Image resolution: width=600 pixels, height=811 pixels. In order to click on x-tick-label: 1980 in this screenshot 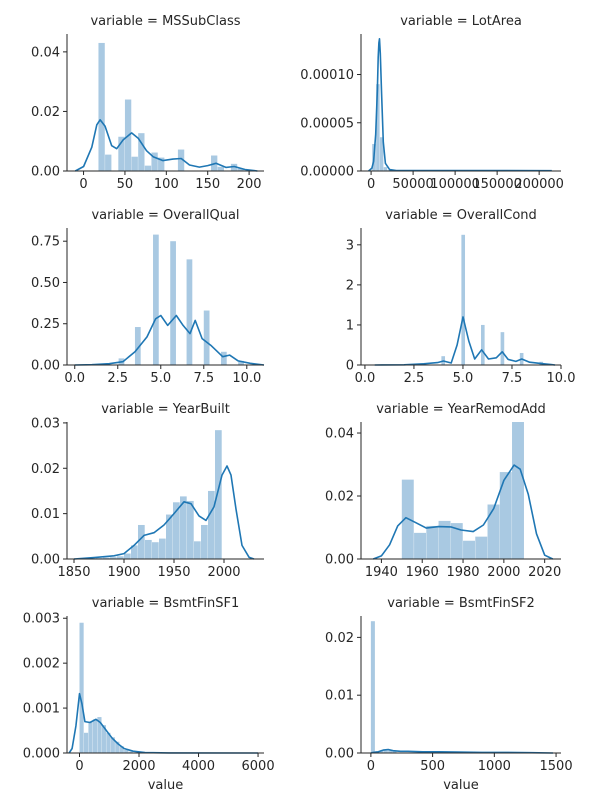, I will do `click(462, 572)`.